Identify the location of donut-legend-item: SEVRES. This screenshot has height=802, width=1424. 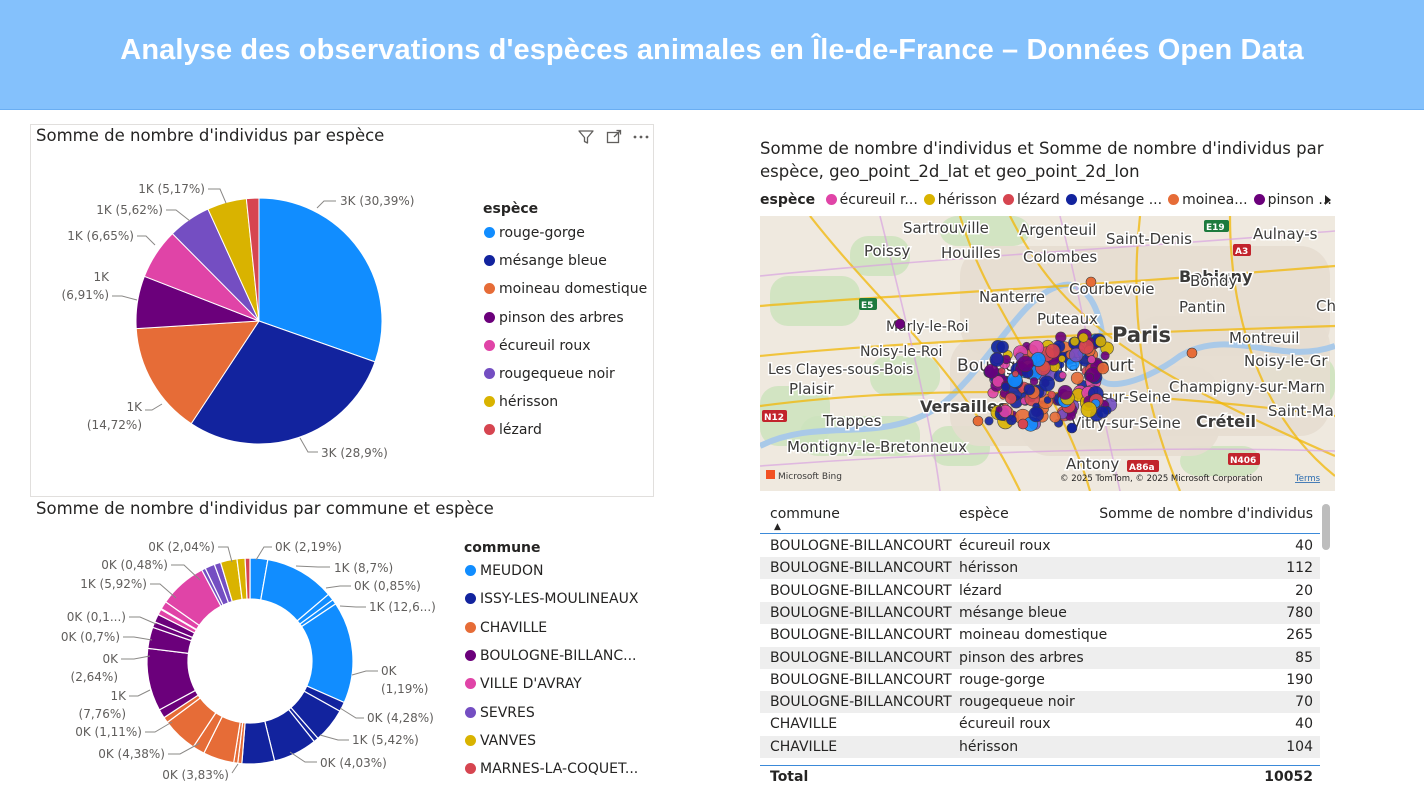
(500, 713).